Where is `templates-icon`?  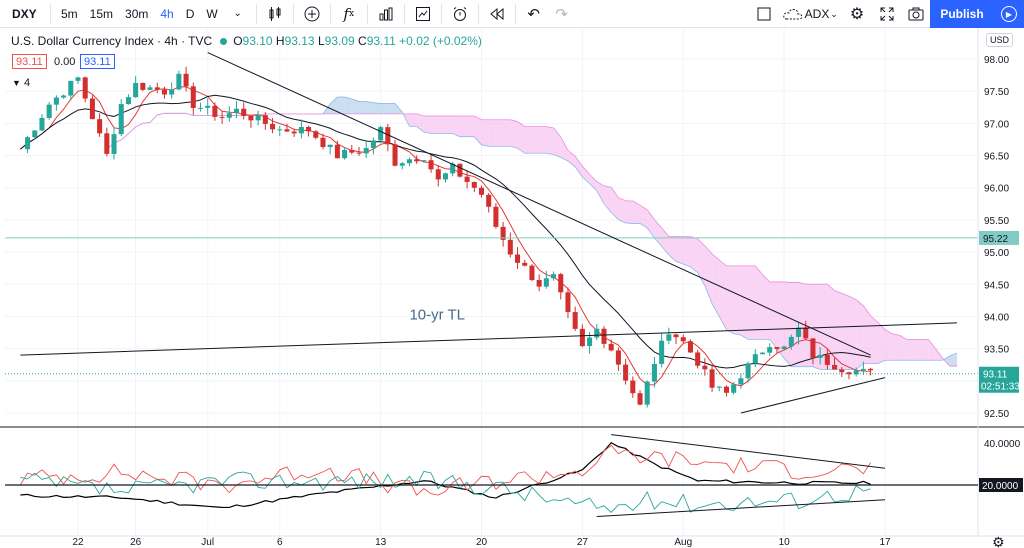
templates-icon is located at coordinates (423, 14).